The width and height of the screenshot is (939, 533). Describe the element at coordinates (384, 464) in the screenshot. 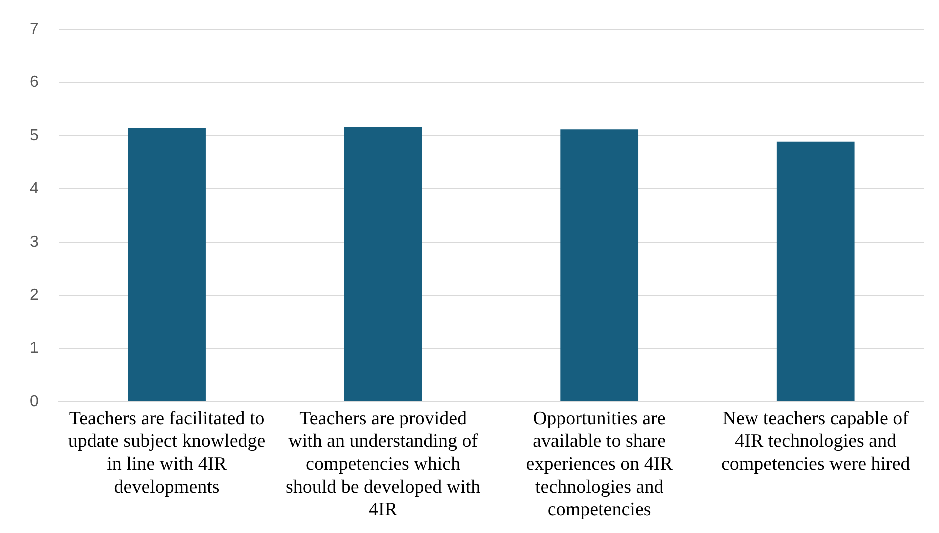

I see `x-tick-label: Teachers are provided with an understanding of competencies which should be developed with 4IR` at that location.